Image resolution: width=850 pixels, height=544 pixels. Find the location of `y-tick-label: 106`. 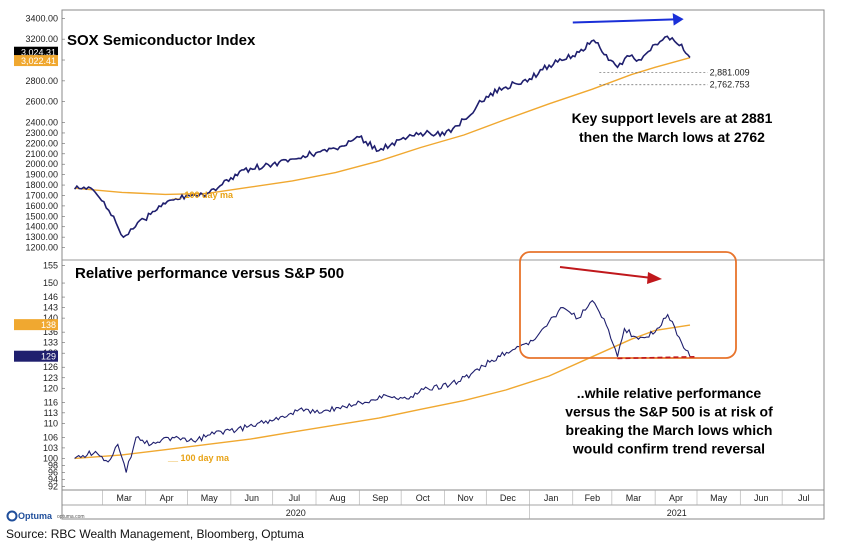

y-tick-label: 106 is located at coordinates (50, 437).